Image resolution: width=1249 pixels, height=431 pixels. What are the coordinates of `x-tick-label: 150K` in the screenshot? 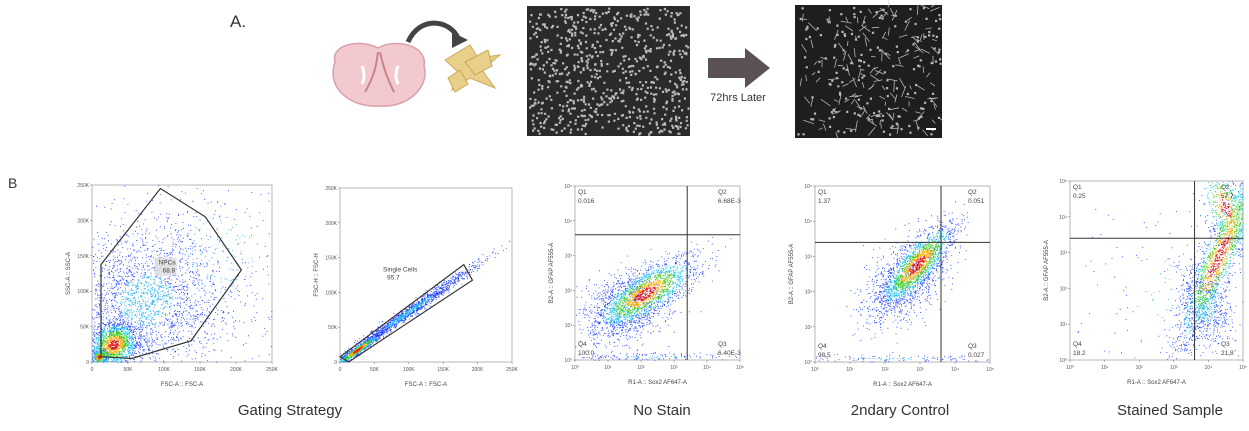 It's located at (443, 370).